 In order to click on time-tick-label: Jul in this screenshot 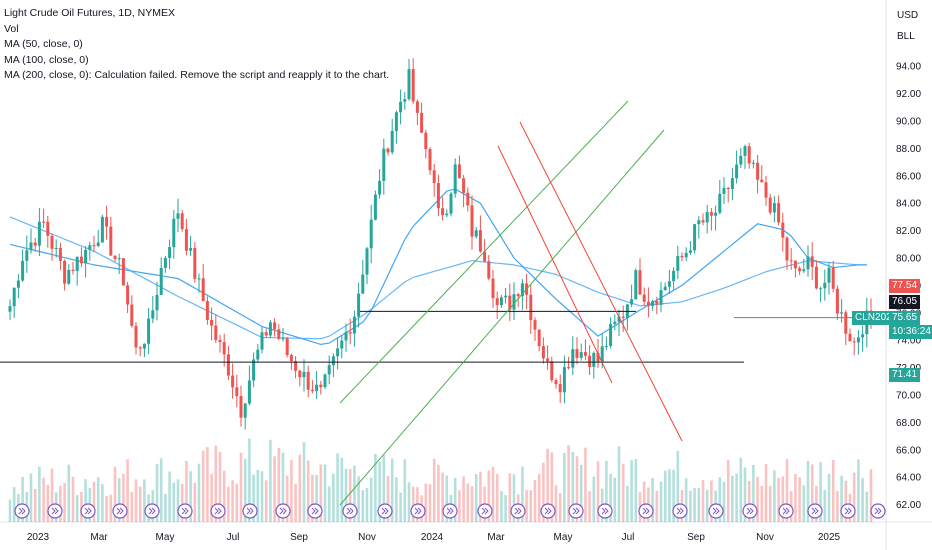, I will do `click(233, 537)`.